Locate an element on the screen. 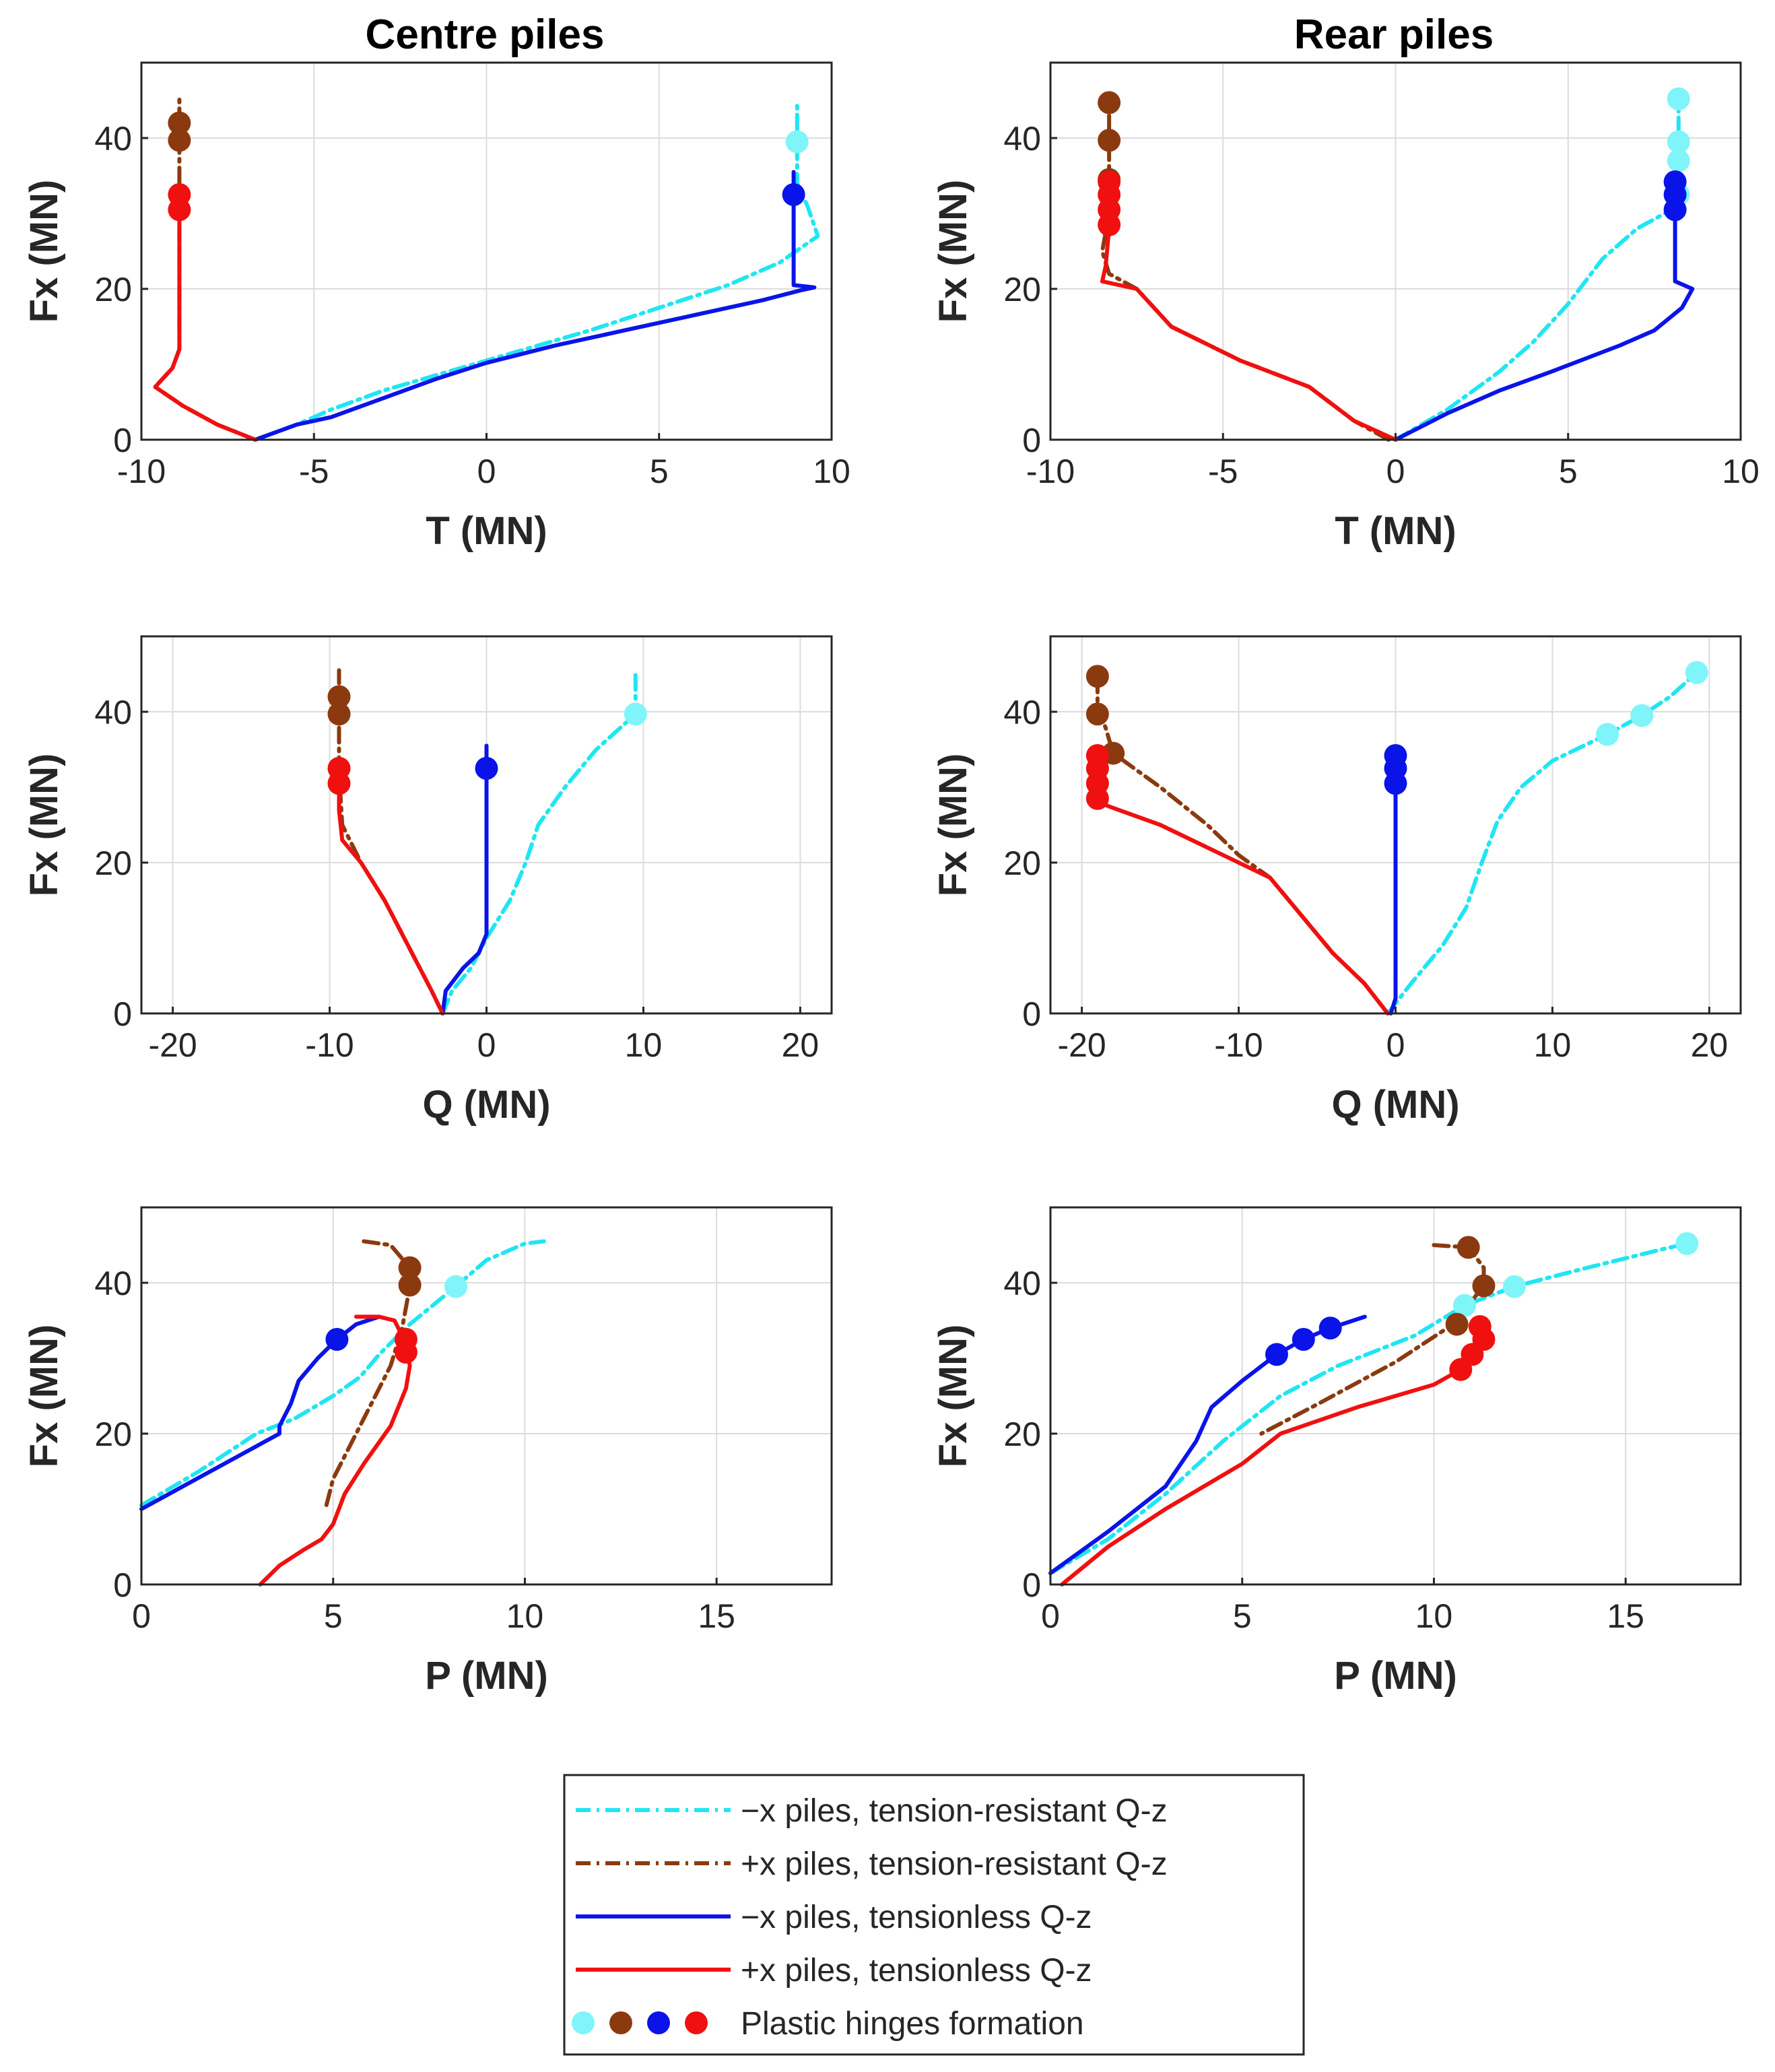 This screenshot has width=1775, height=2072. legend-hinge-red-dot is located at coordinates (696, 2022).